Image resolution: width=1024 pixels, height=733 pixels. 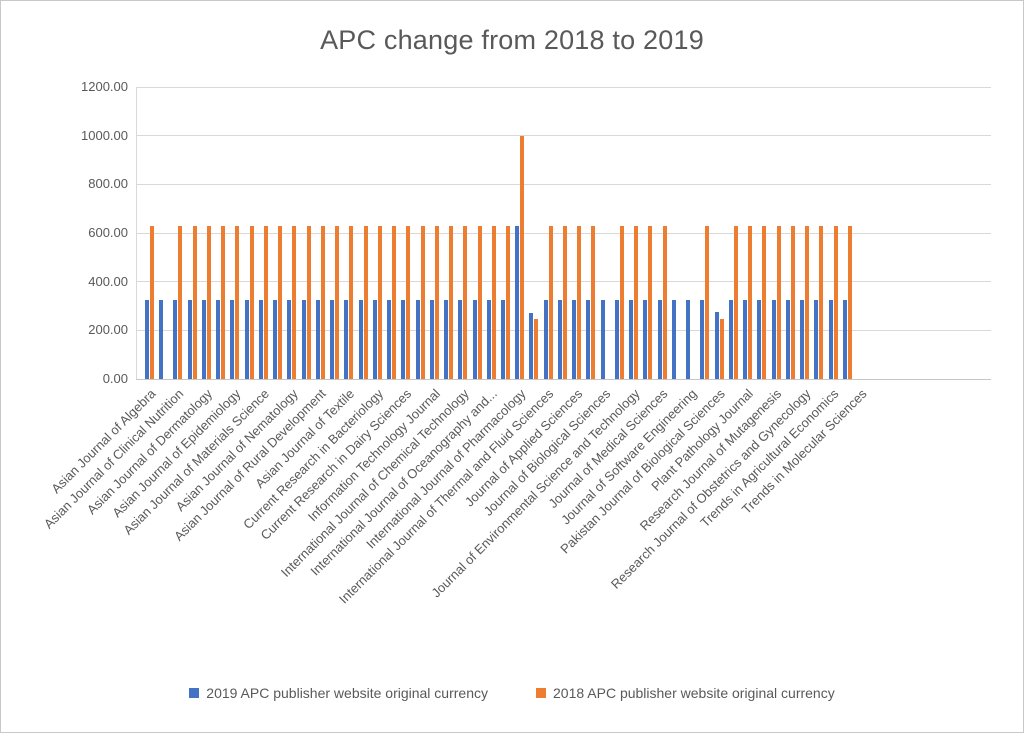 I want to click on y-tick-label: 200.00, so click(x=108, y=330).